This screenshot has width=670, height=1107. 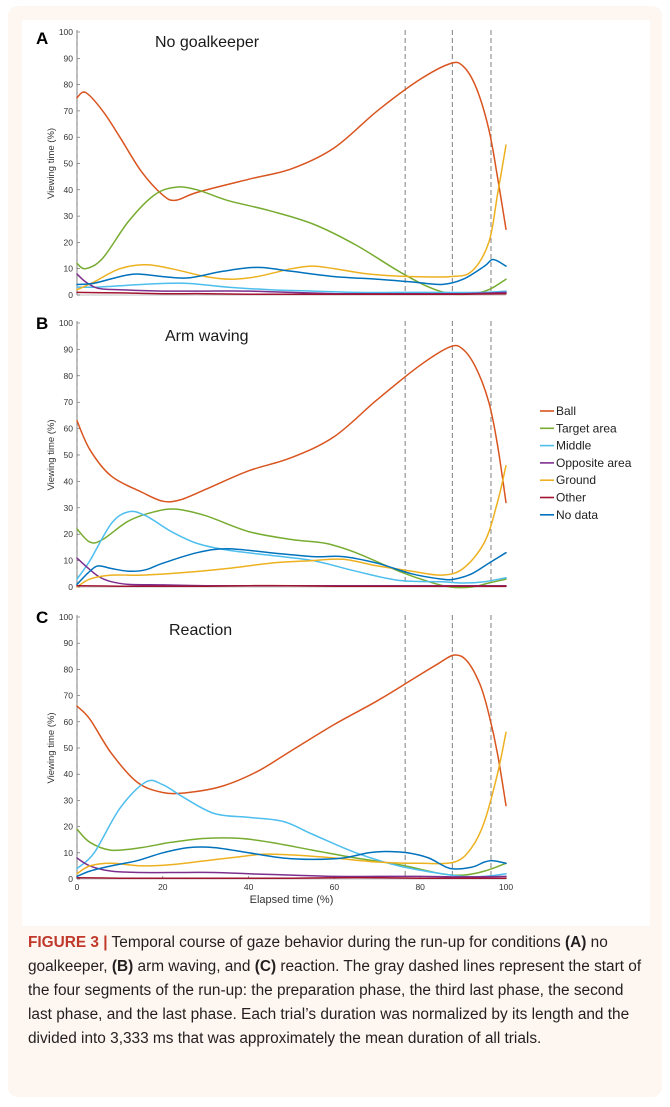 What do you see at coordinates (163, 887) in the screenshot?
I see `x-tick-label: 20` at bounding box center [163, 887].